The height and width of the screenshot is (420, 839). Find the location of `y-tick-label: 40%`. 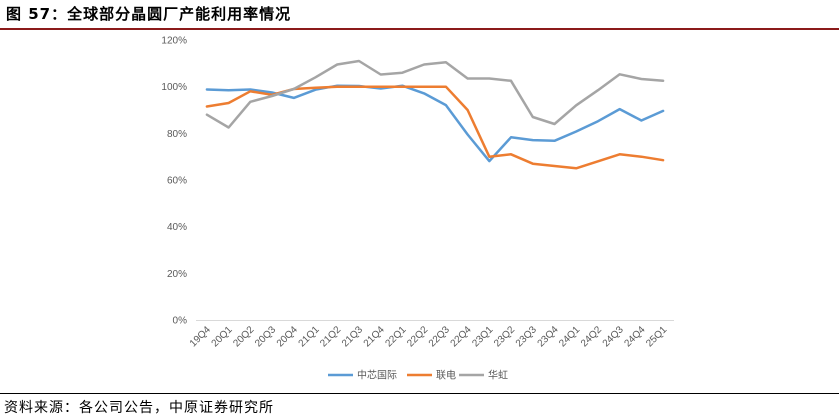

y-tick-label: 40% is located at coordinates (177, 227).